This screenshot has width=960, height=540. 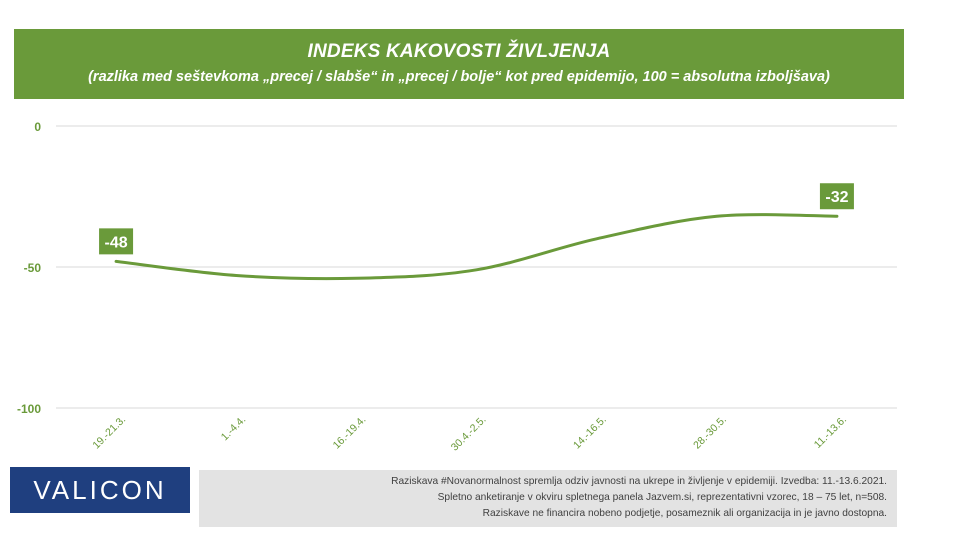 What do you see at coordinates (350, 433) in the screenshot?
I see `x-tick-label: 16.-19.4.` at bounding box center [350, 433].